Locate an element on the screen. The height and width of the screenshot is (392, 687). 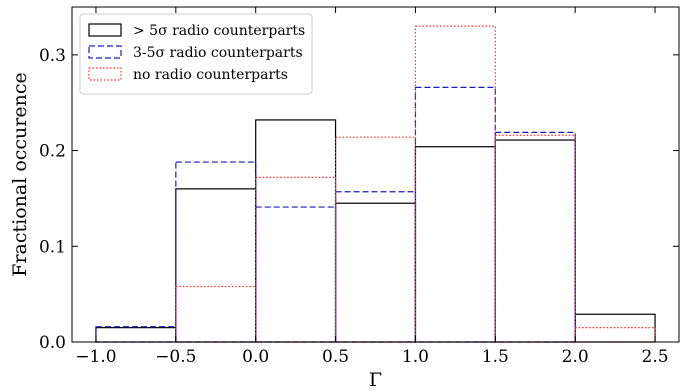
y-tick-label: 0.2 is located at coordinates (52, 152).